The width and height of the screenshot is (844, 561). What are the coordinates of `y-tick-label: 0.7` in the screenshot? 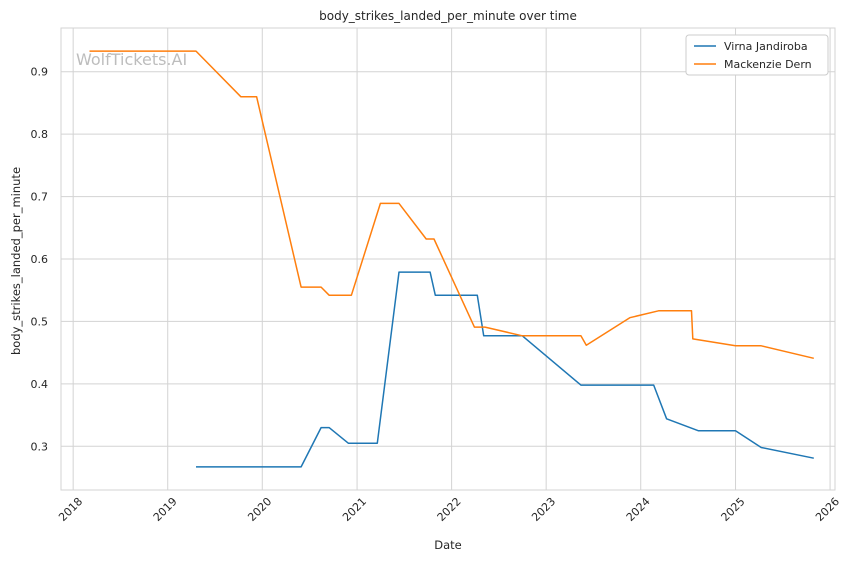 It's located at (40, 197).